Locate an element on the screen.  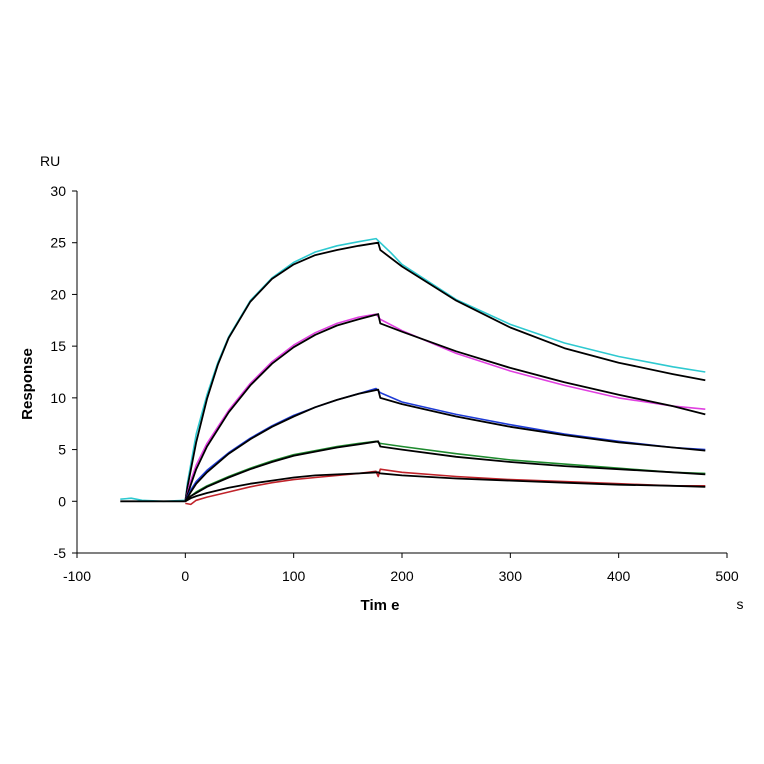
x-ticks: -100 0 100 200 300 400 500 is located at coordinates (401, 568).